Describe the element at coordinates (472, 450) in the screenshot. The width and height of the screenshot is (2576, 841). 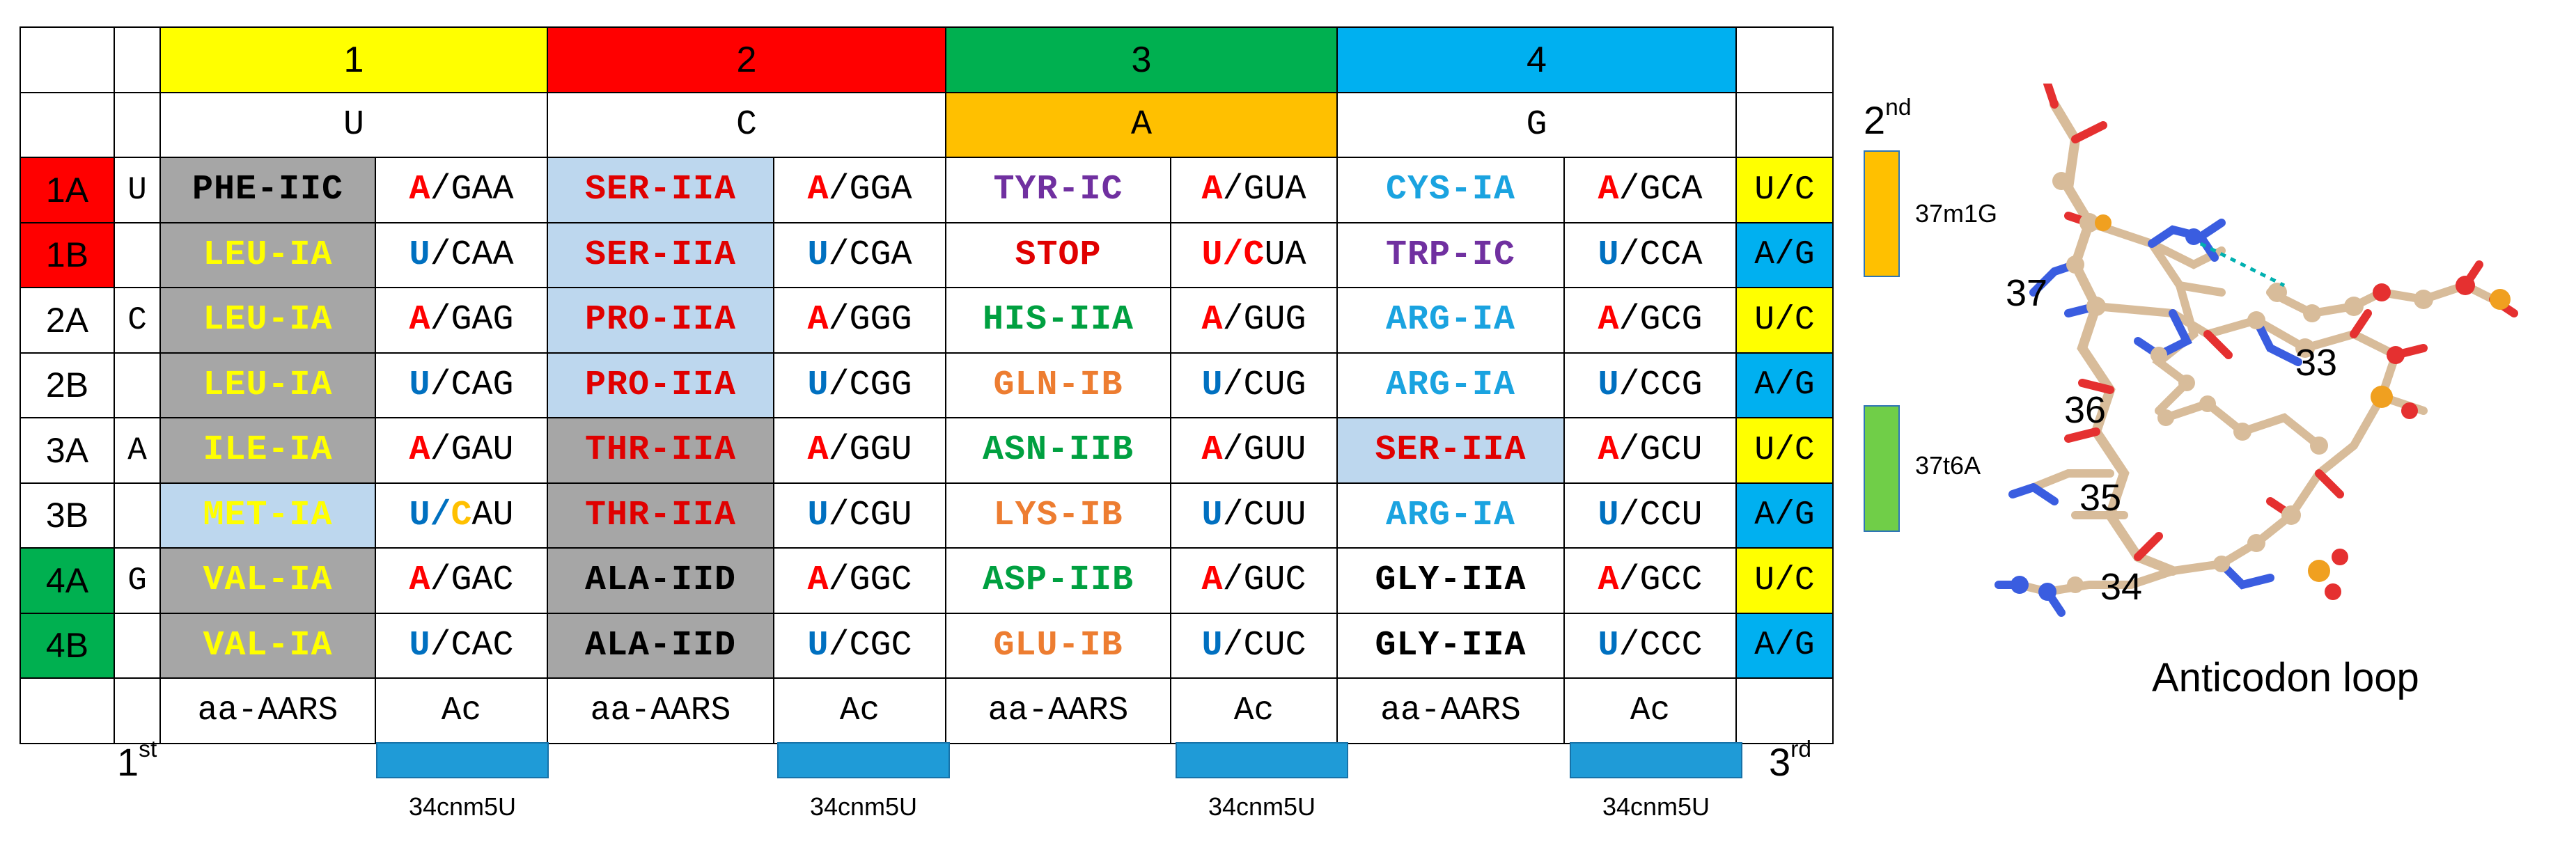
I see `anticodon-rest: /GAU` at that location.